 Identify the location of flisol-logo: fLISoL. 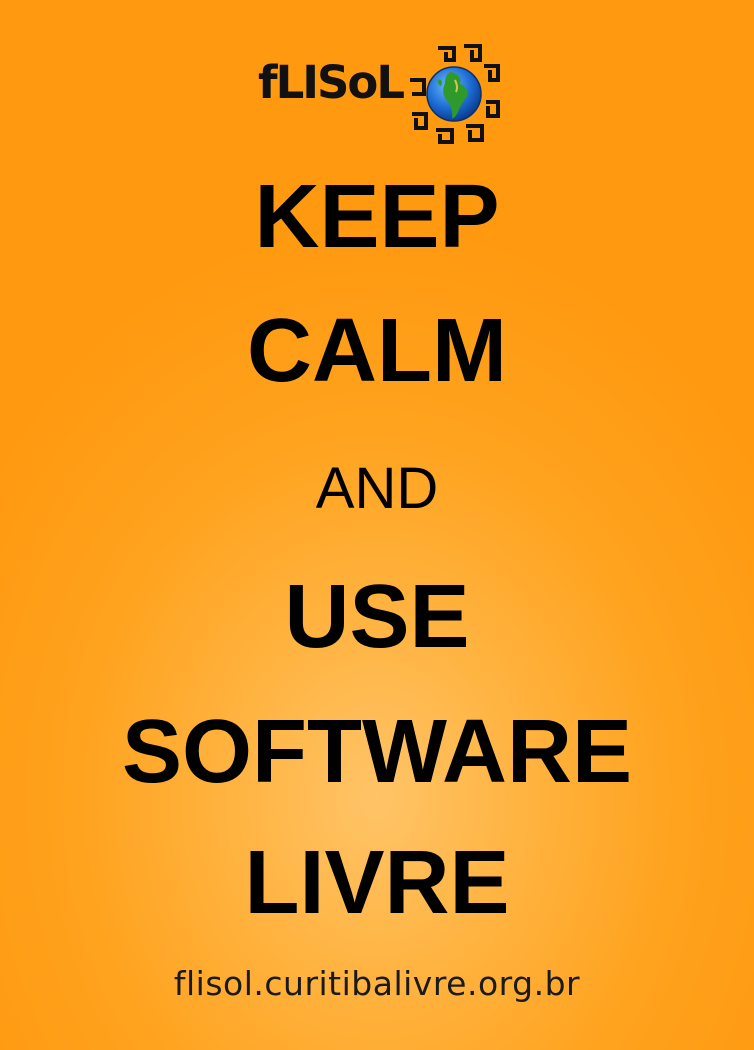
(379, 96).